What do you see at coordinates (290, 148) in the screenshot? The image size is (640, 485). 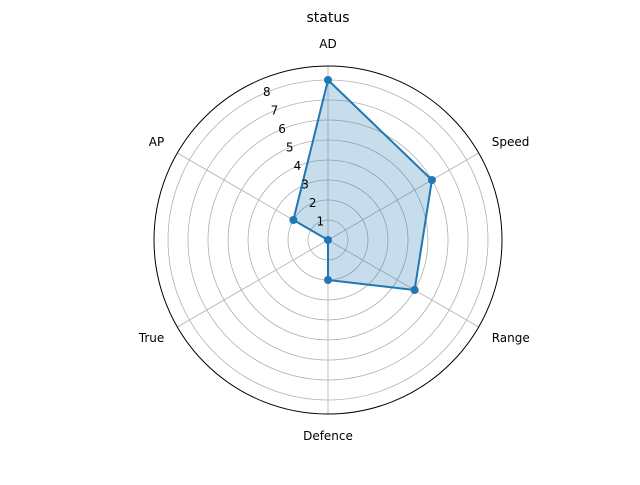 I see `r-tick-label: 5` at bounding box center [290, 148].